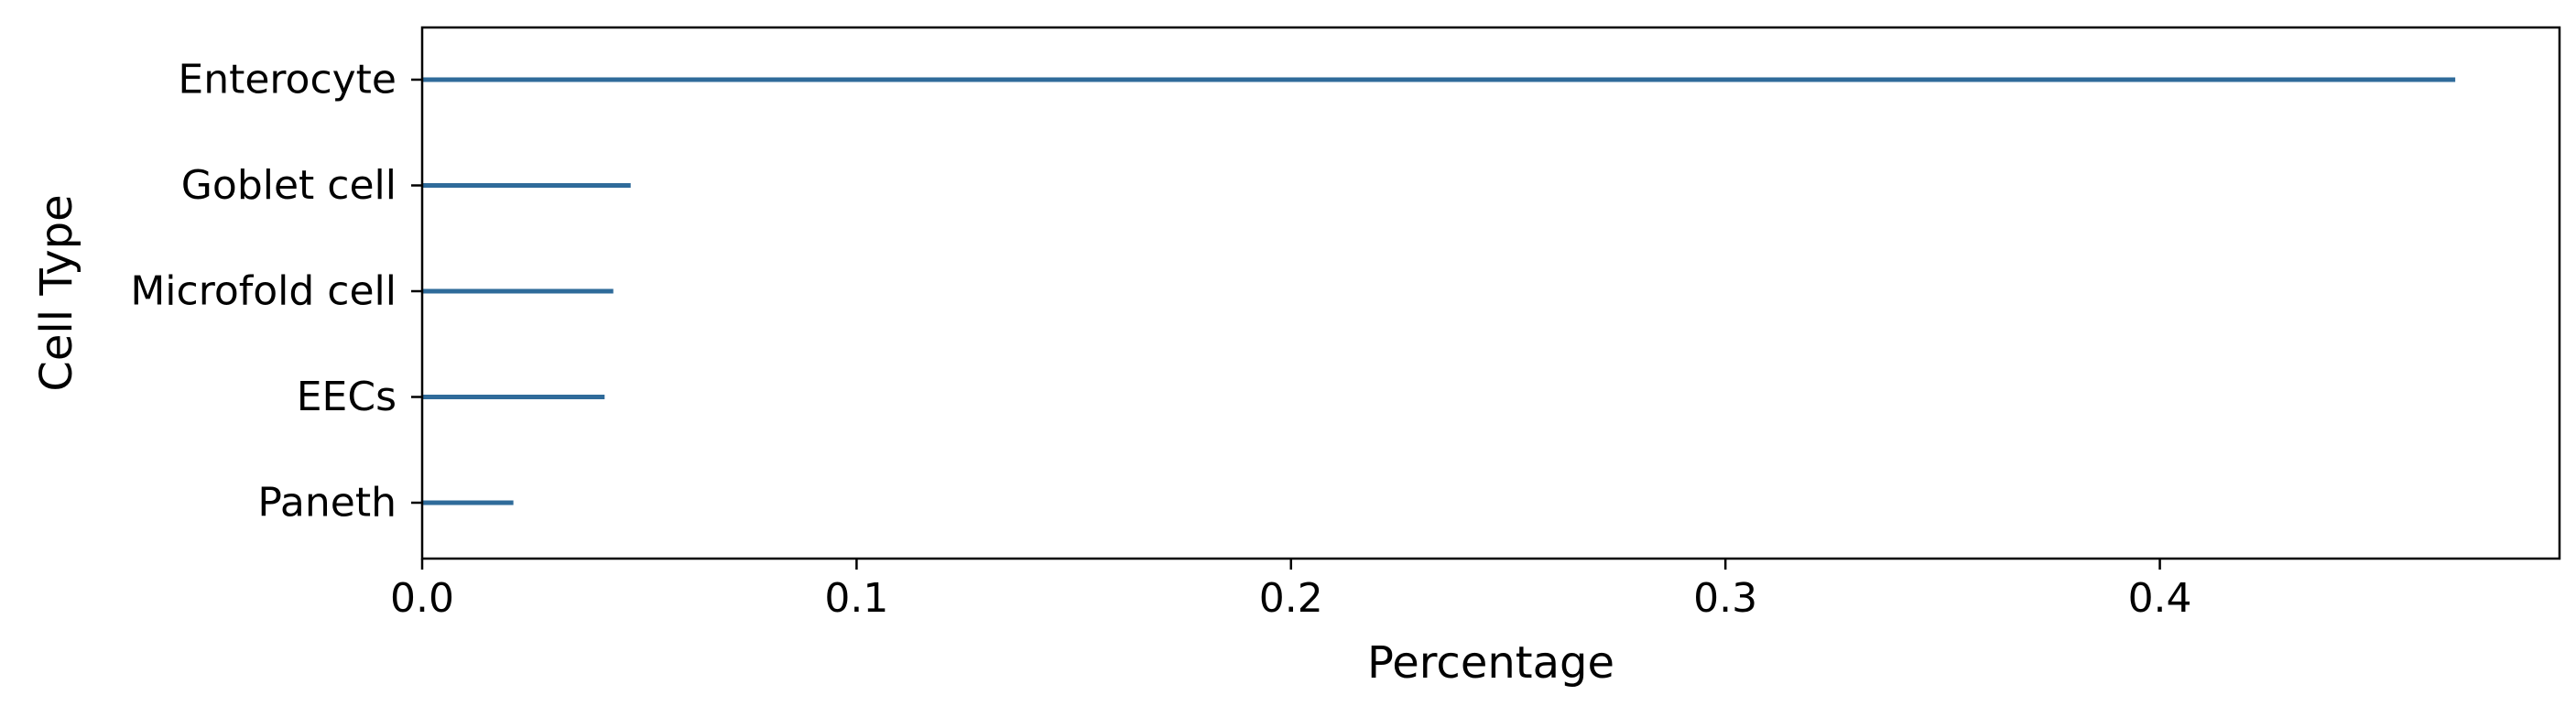 This screenshot has height=717, width=2576. Describe the element at coordinates (56, 292) in the screenshot. I see `y-axis-label: Cell Type` at that location.